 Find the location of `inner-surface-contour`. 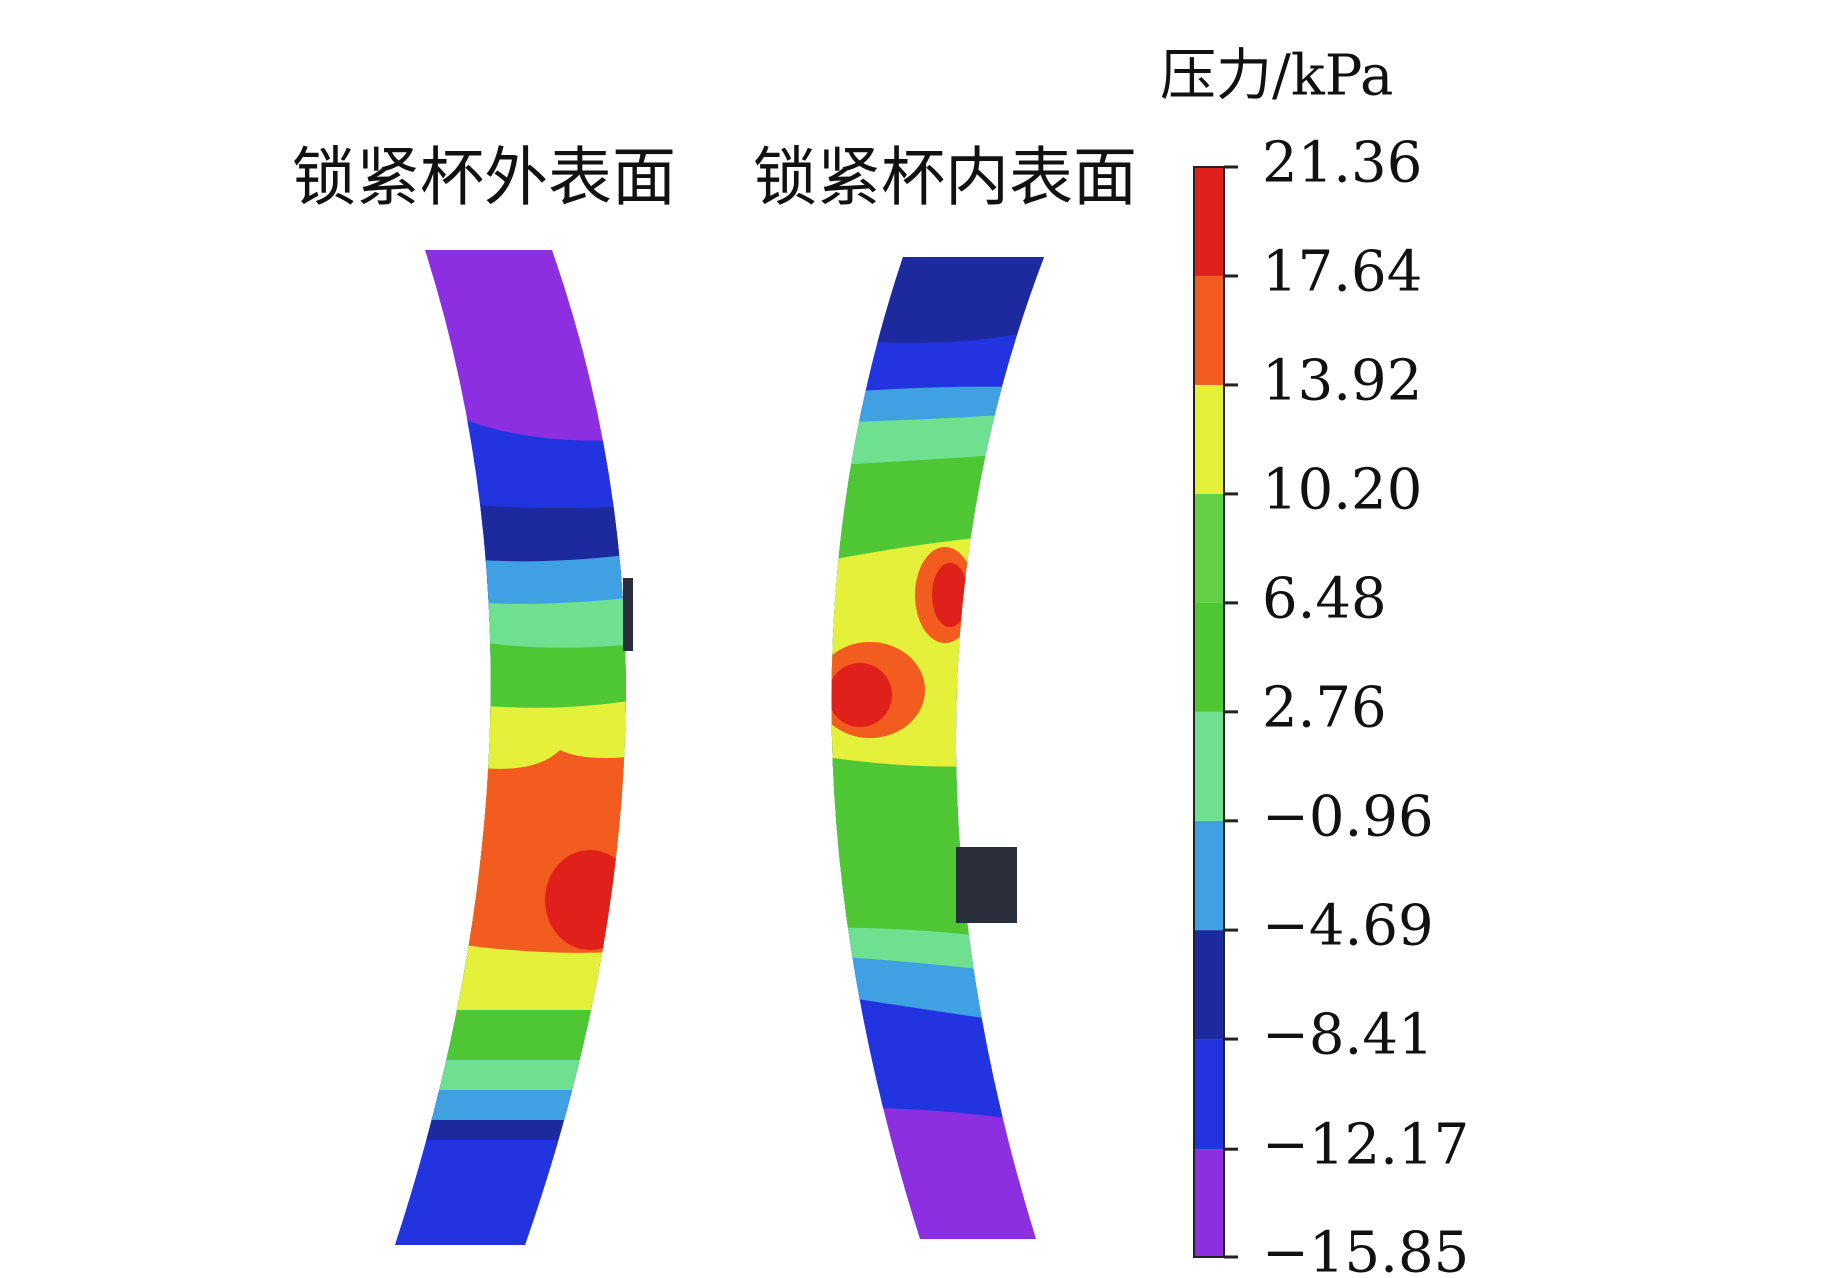

inner-surface-contour is located at coordinates (937, 748).